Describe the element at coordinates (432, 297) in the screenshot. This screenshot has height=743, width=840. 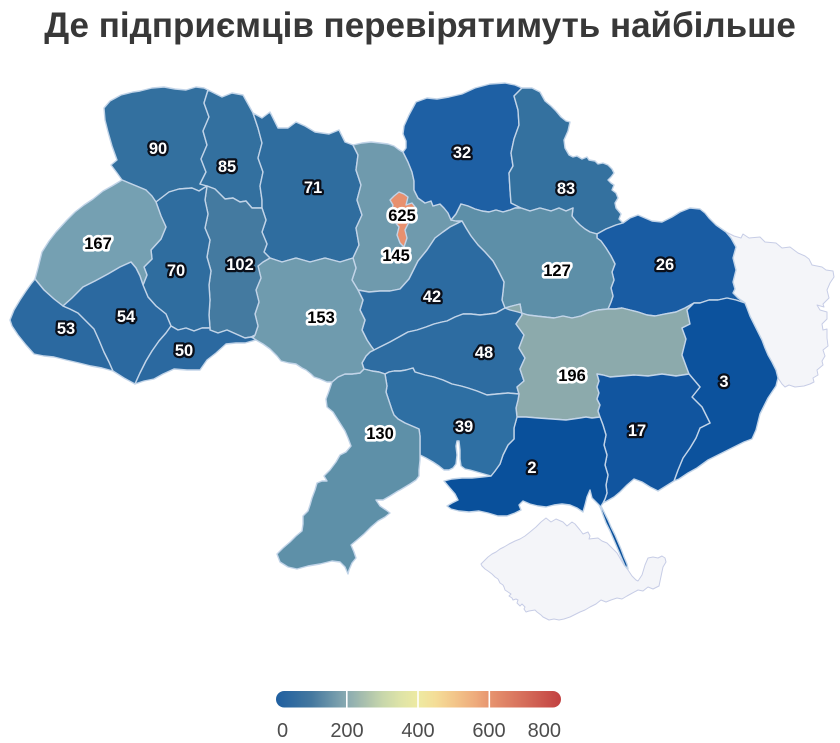
I see `svg-text: 42` at that location.